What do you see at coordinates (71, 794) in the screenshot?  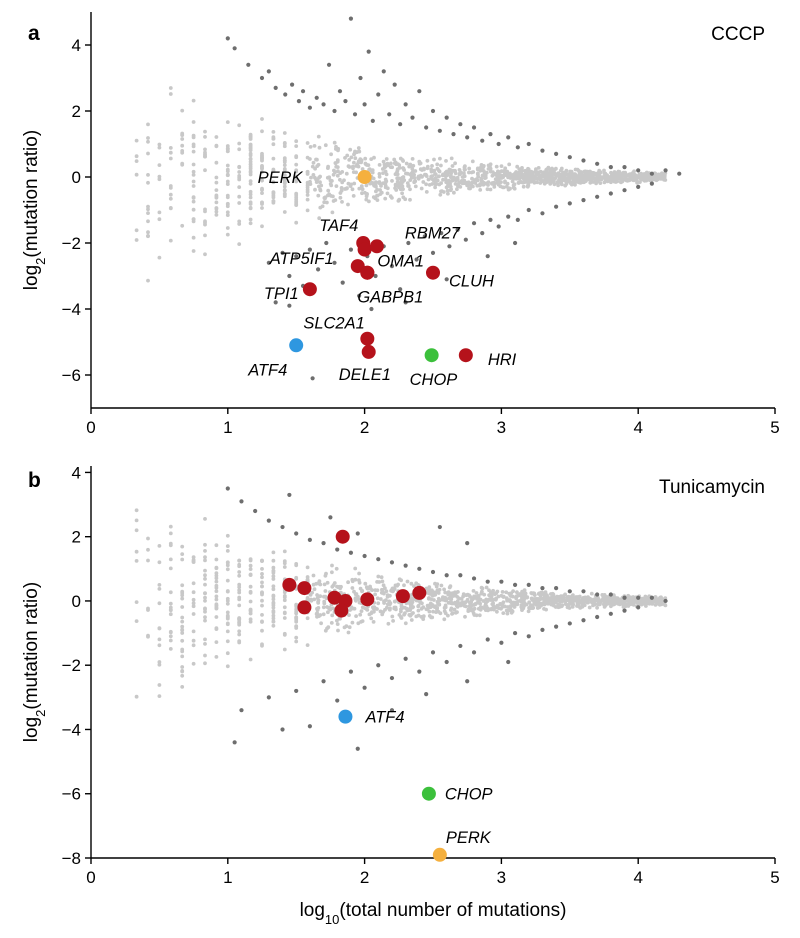 I see `y-tick-label: −6` at bounding box center [71, 794].